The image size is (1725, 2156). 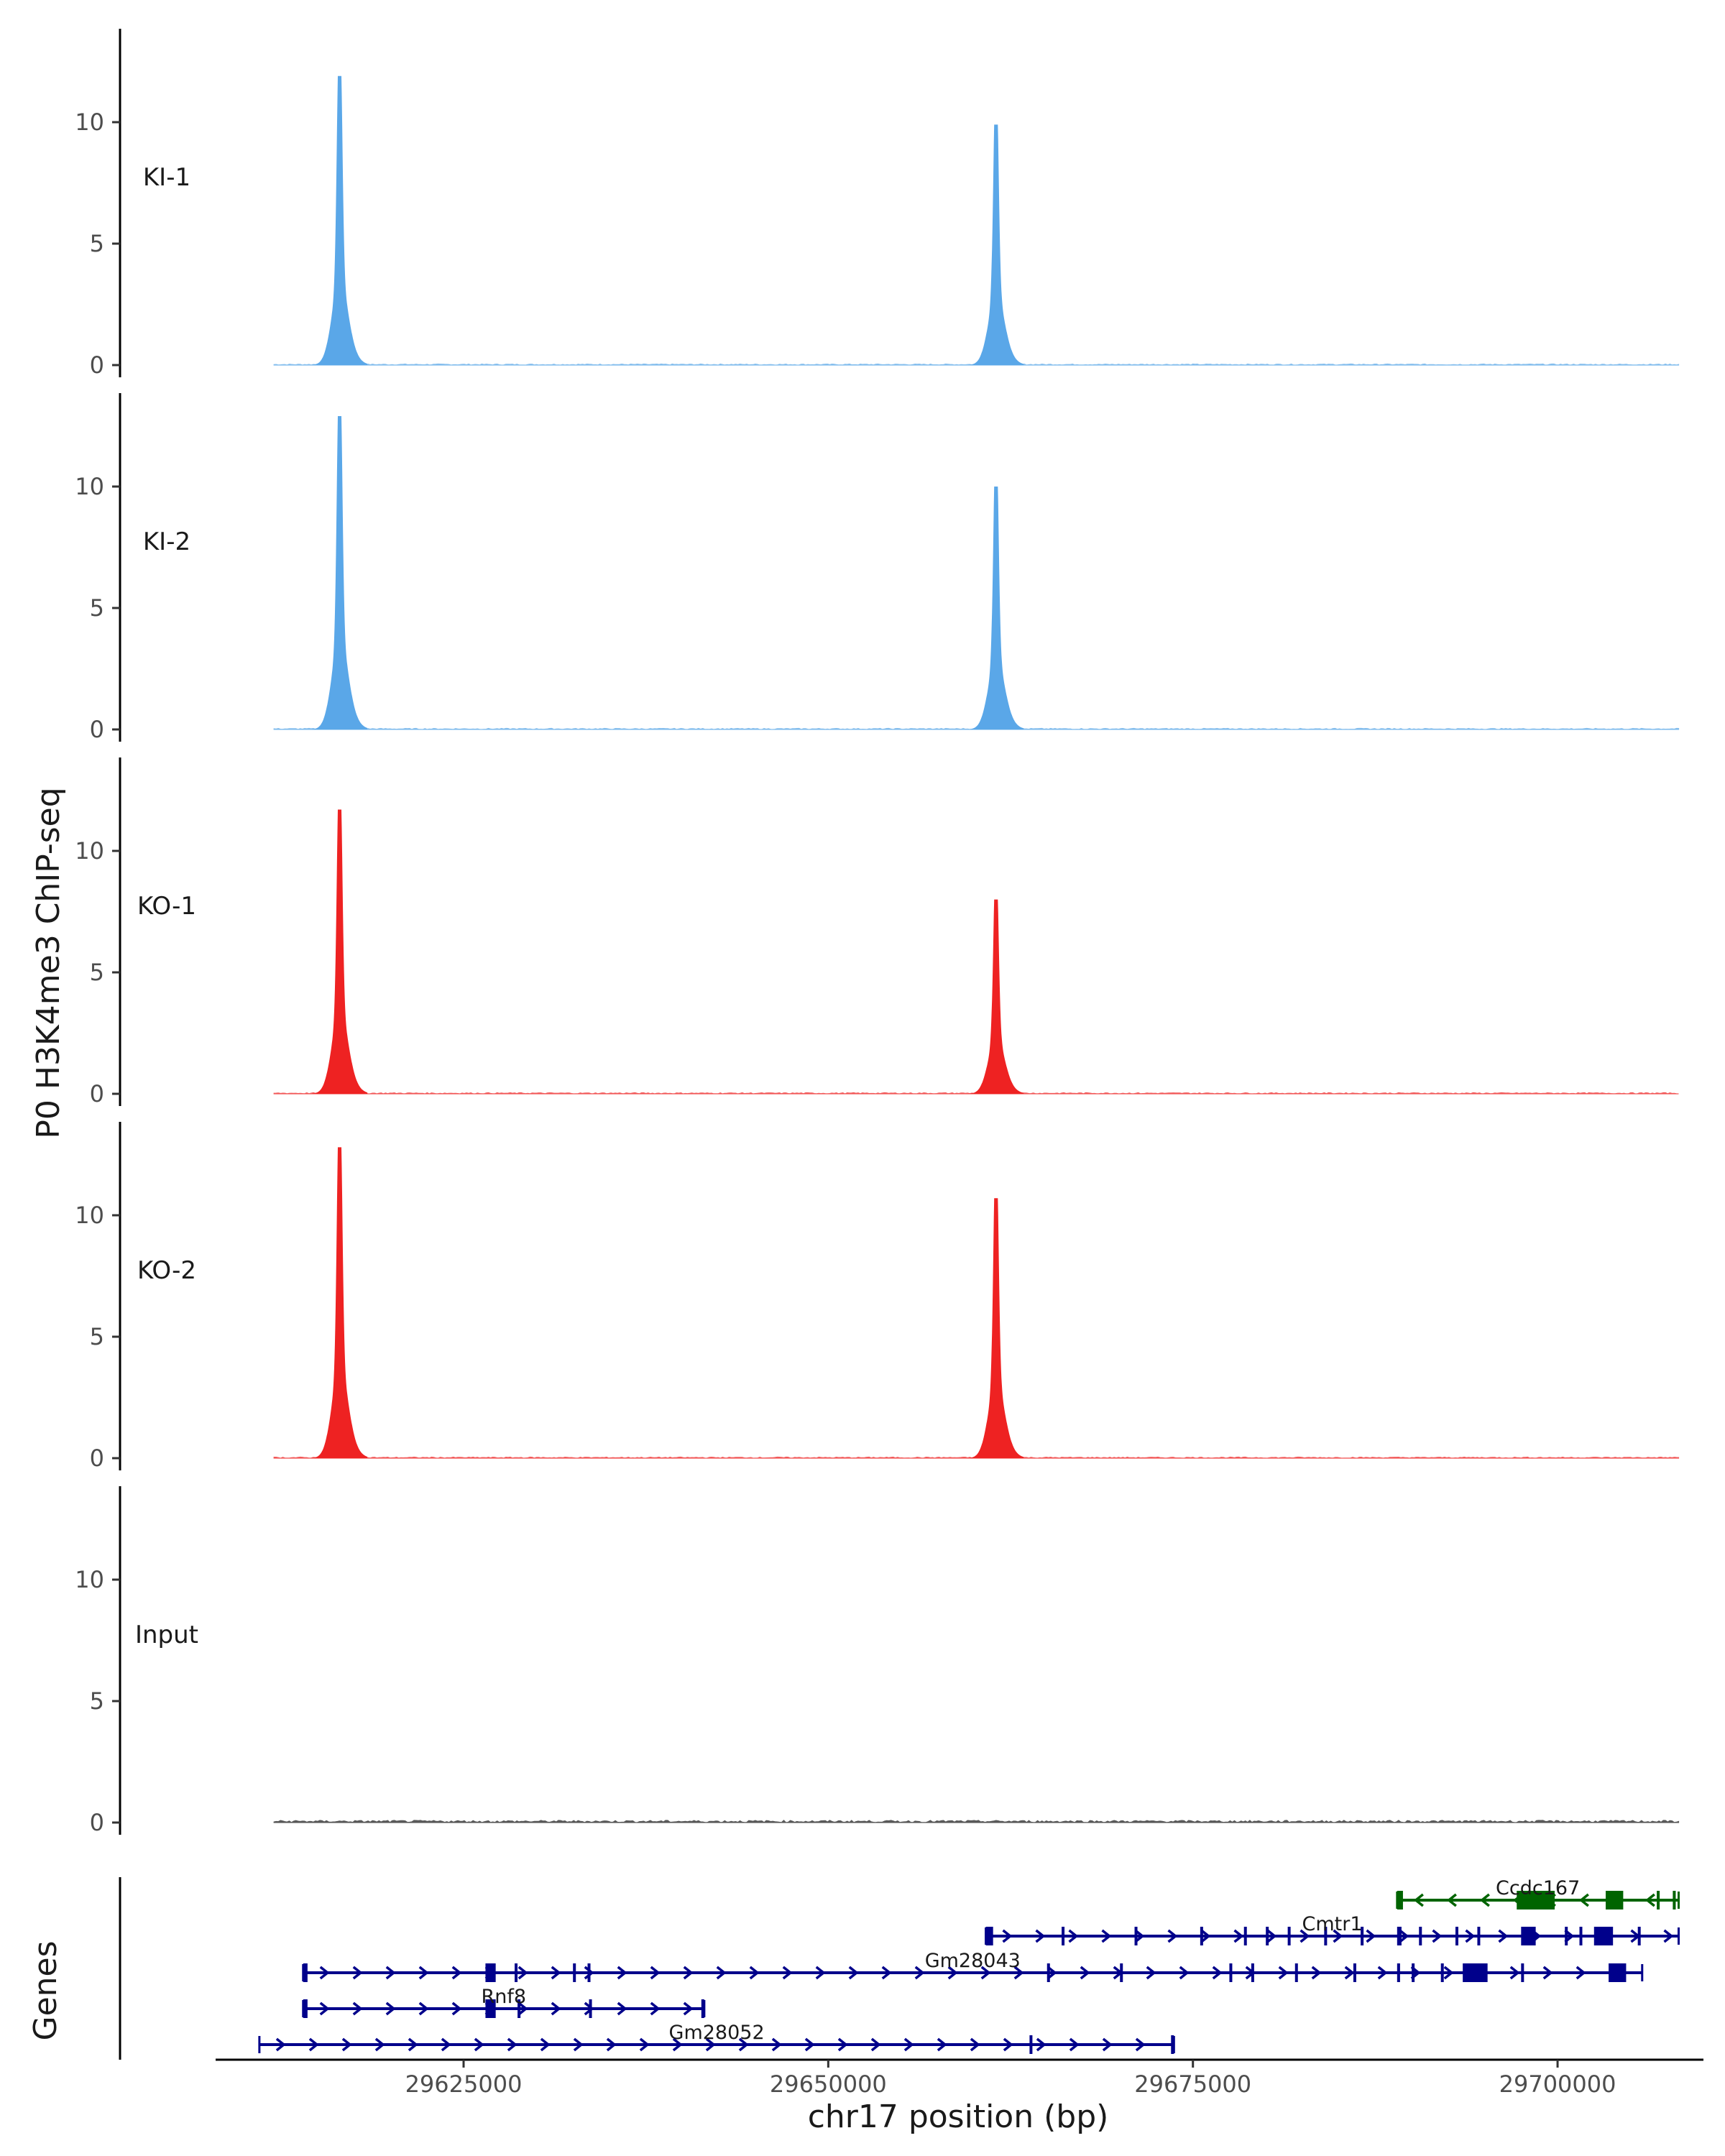 What do you see at coordinates (166, 907) in the screenshot?
I see `track-label: KO-1` at bounding box center [166, 907].